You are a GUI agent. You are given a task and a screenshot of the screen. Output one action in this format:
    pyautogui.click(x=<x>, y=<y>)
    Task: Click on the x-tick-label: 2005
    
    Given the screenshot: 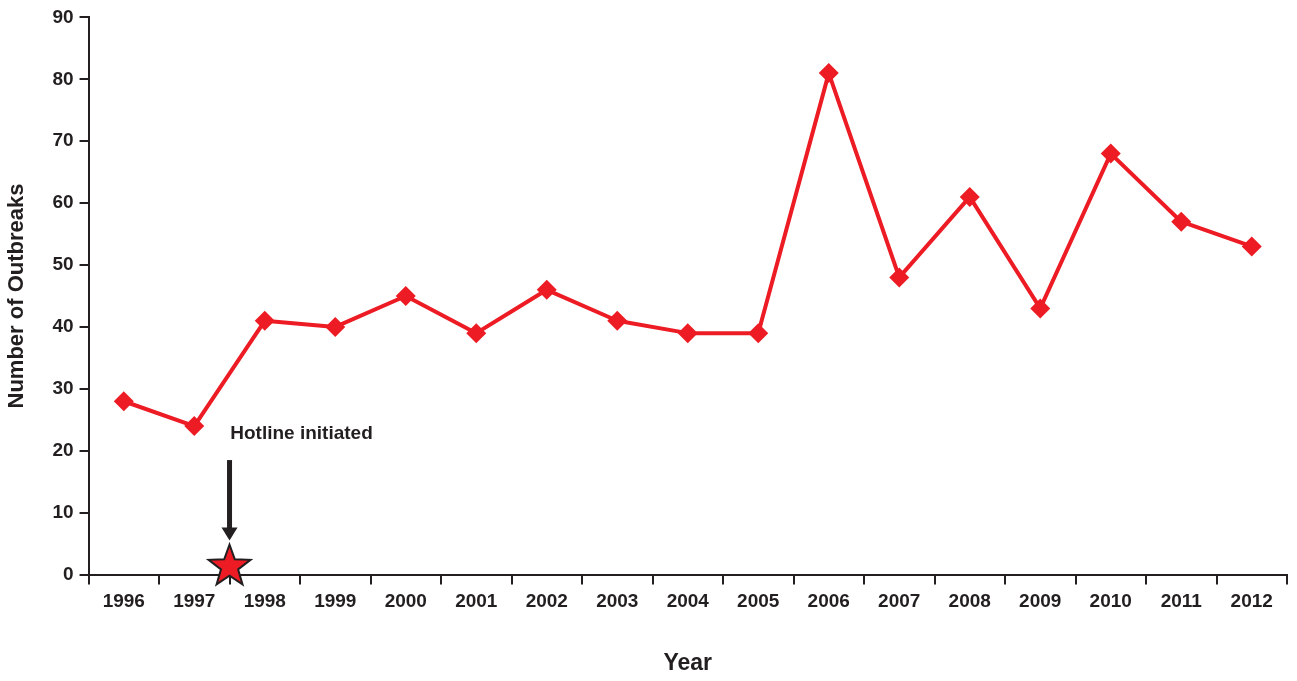 What is the action you would take?
    pyautogui.click(x=758, y=601)
    